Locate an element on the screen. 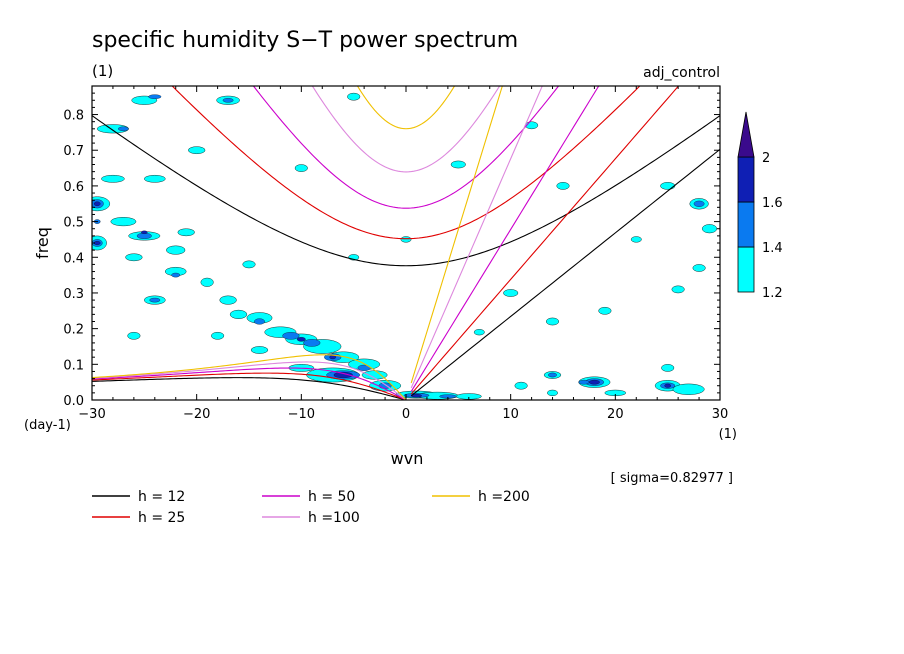 This screenshot has width=904, height=654. curve-kelvin-h50 is located at coordinates (505, 239).